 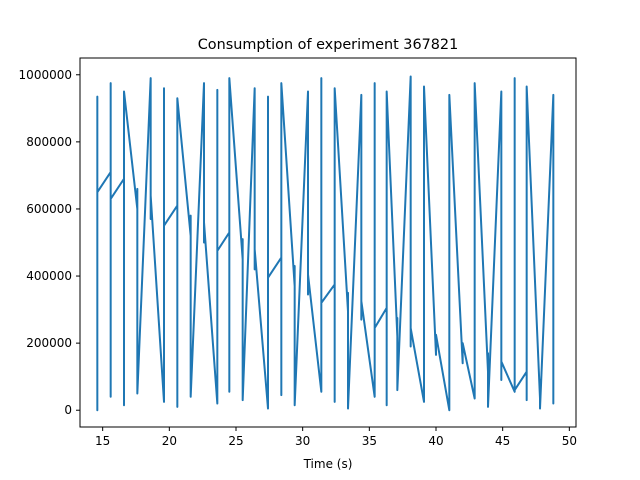 What do you see at coordinates (569, 441) in the screenshot?
I see `x-tick-label: 50` at bounding box center [569, 441].